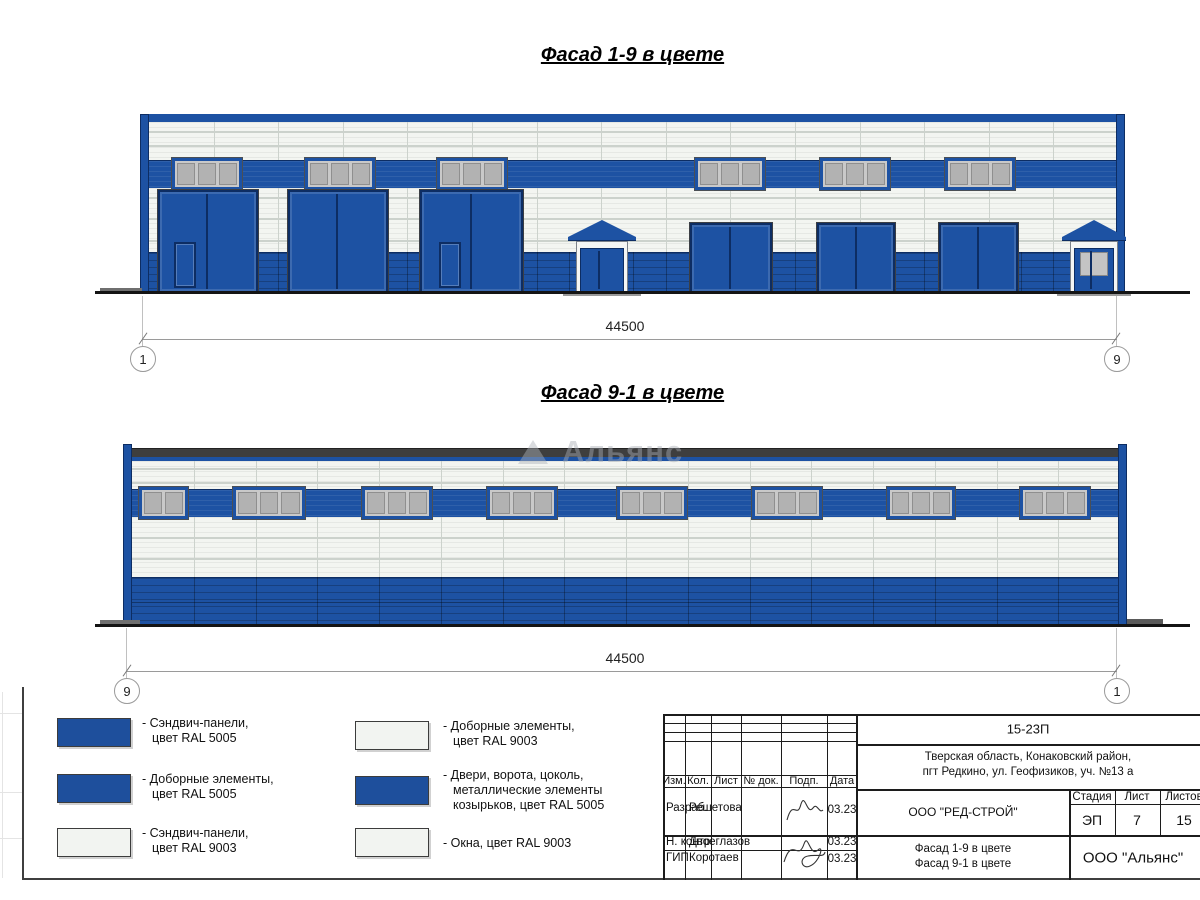 This screenshot has height=900, width=1200. What do you see at coordinates (1094, 239) in the screenshot?
I see `canopy-beam` at bounding box center [1094, 239].